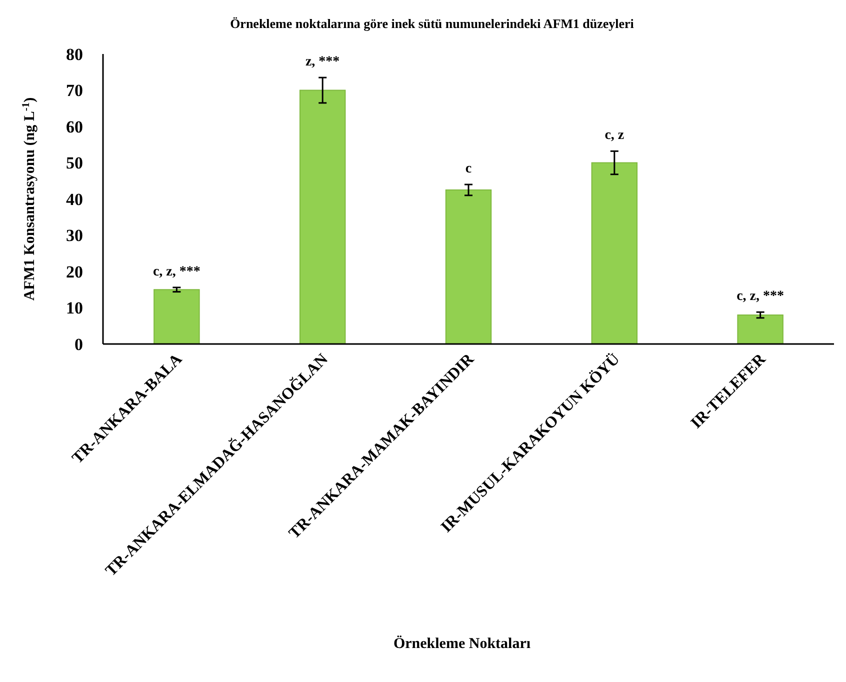 This screenshot has height=682, width=846. Describe the element at coordinates (322, 62) in the screenshot. I see `annotation: z, ***` at that location.